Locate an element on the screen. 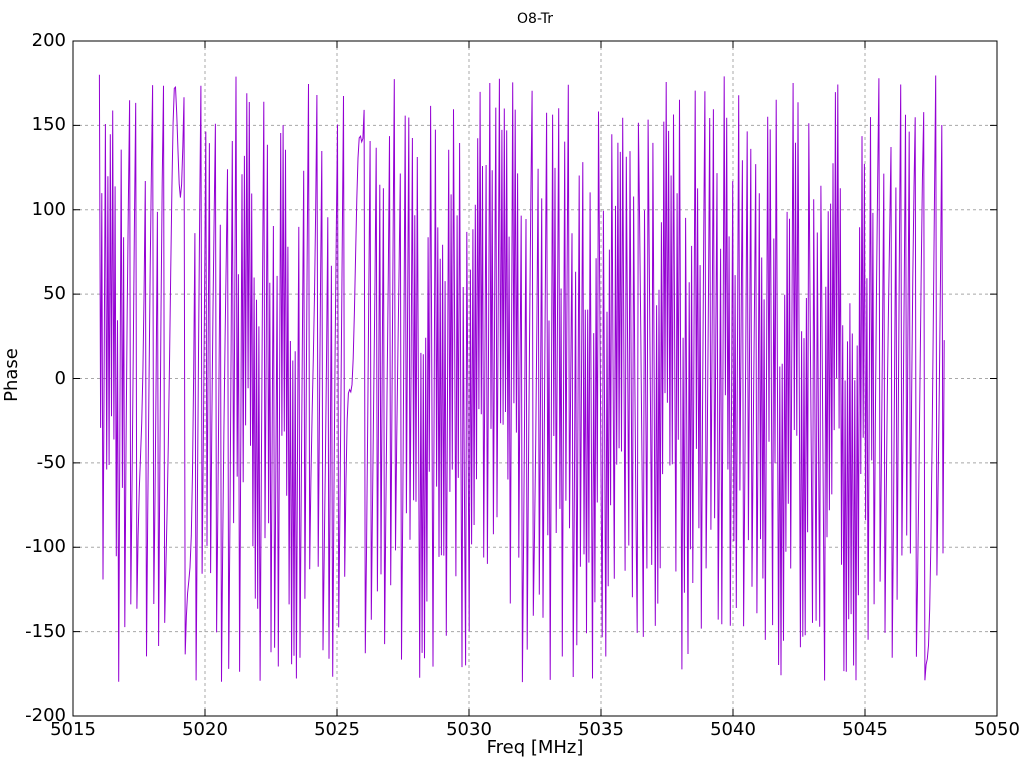  y-tick-label: -100 is located at coordinates (45, 547).